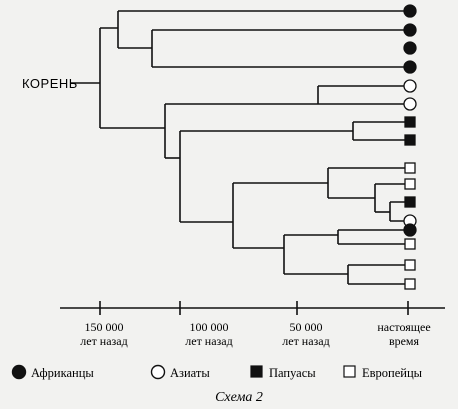 This screenshot has height=409, width=458. What do you see at coordinates (392, 373) in the screenshot?
I see `legend-label-europeans: Европейцы` at bounding box center [392, 373].